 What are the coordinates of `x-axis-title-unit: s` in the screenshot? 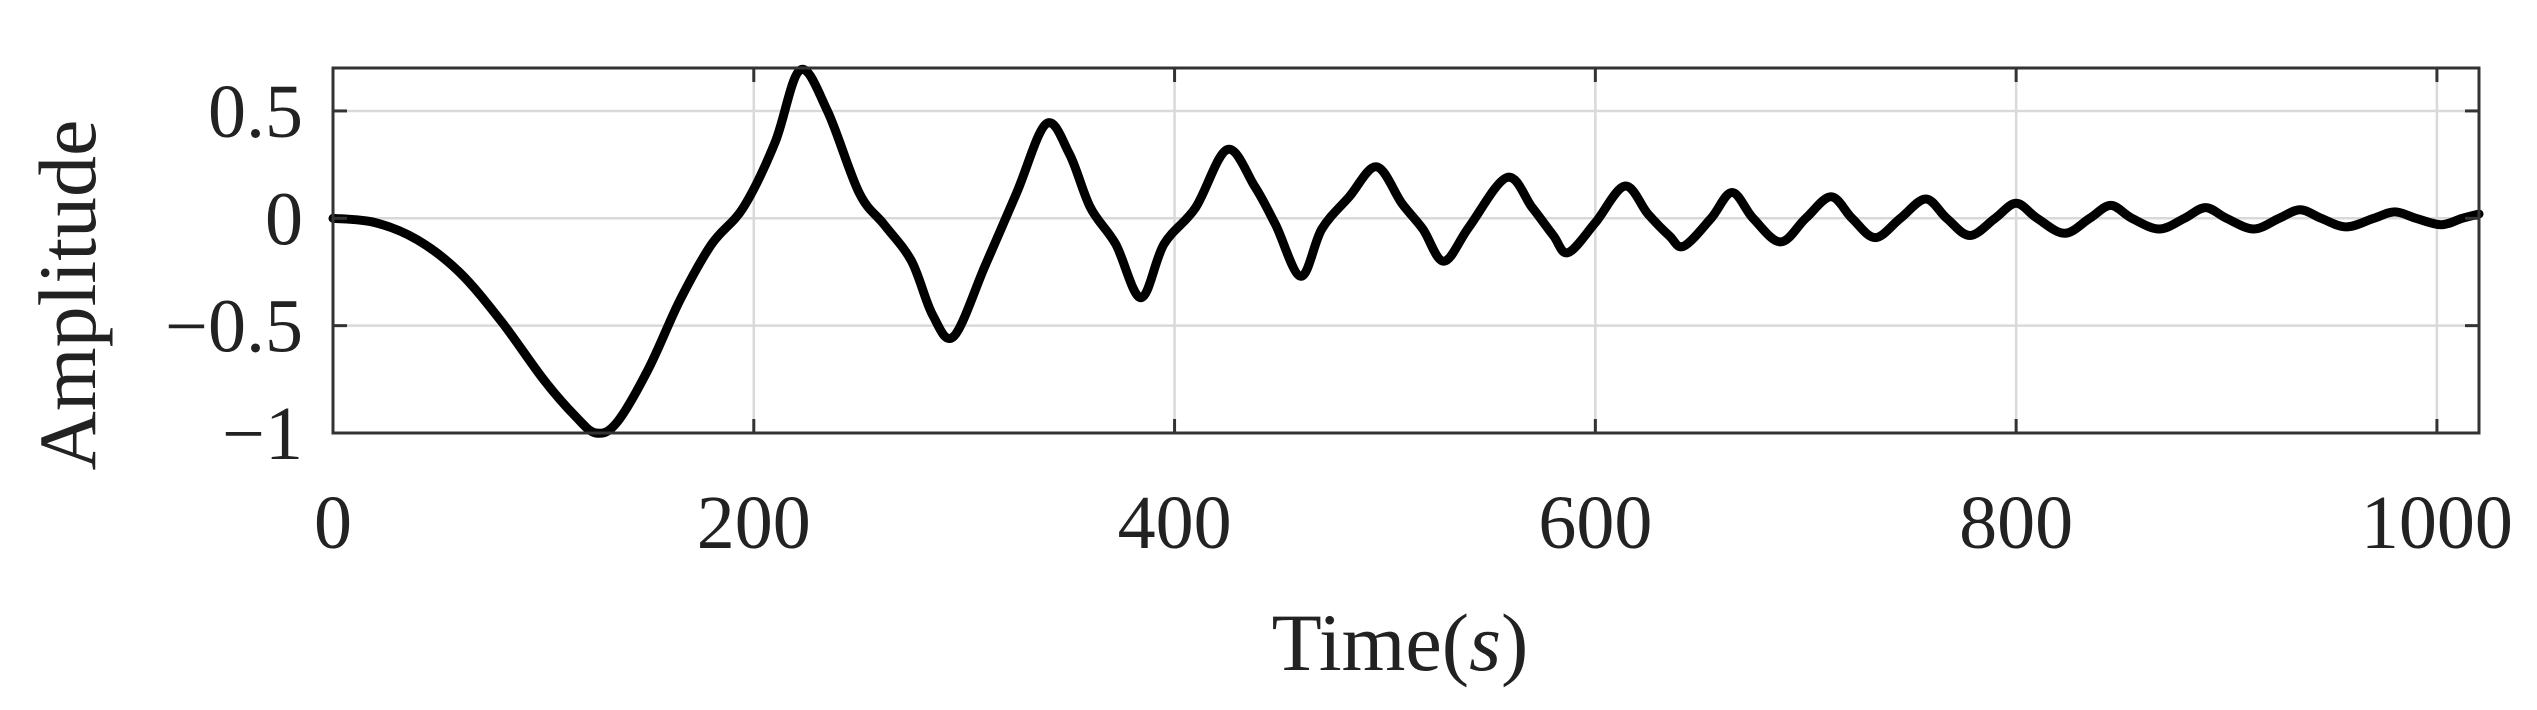 It's located at (1485, 642).